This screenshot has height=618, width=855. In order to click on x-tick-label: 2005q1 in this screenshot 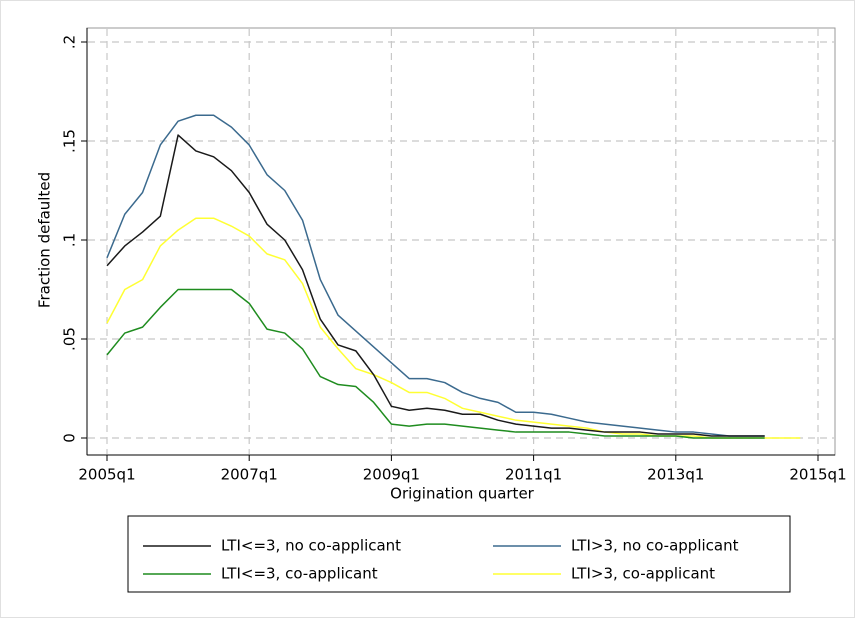, I will do `click(106, 475)`.